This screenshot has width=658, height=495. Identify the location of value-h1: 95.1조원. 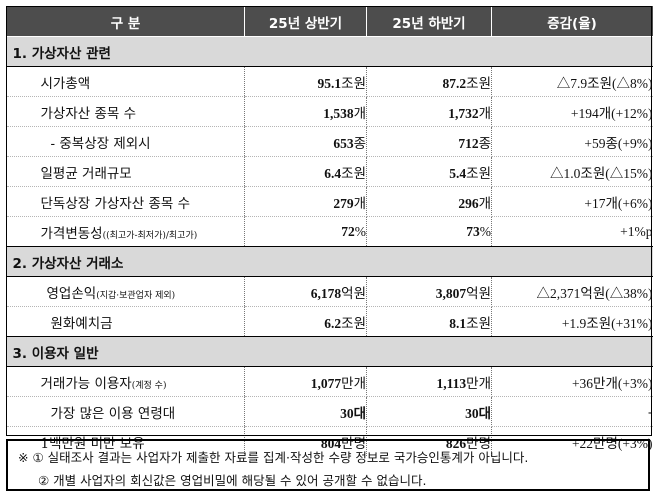
(305, 81).